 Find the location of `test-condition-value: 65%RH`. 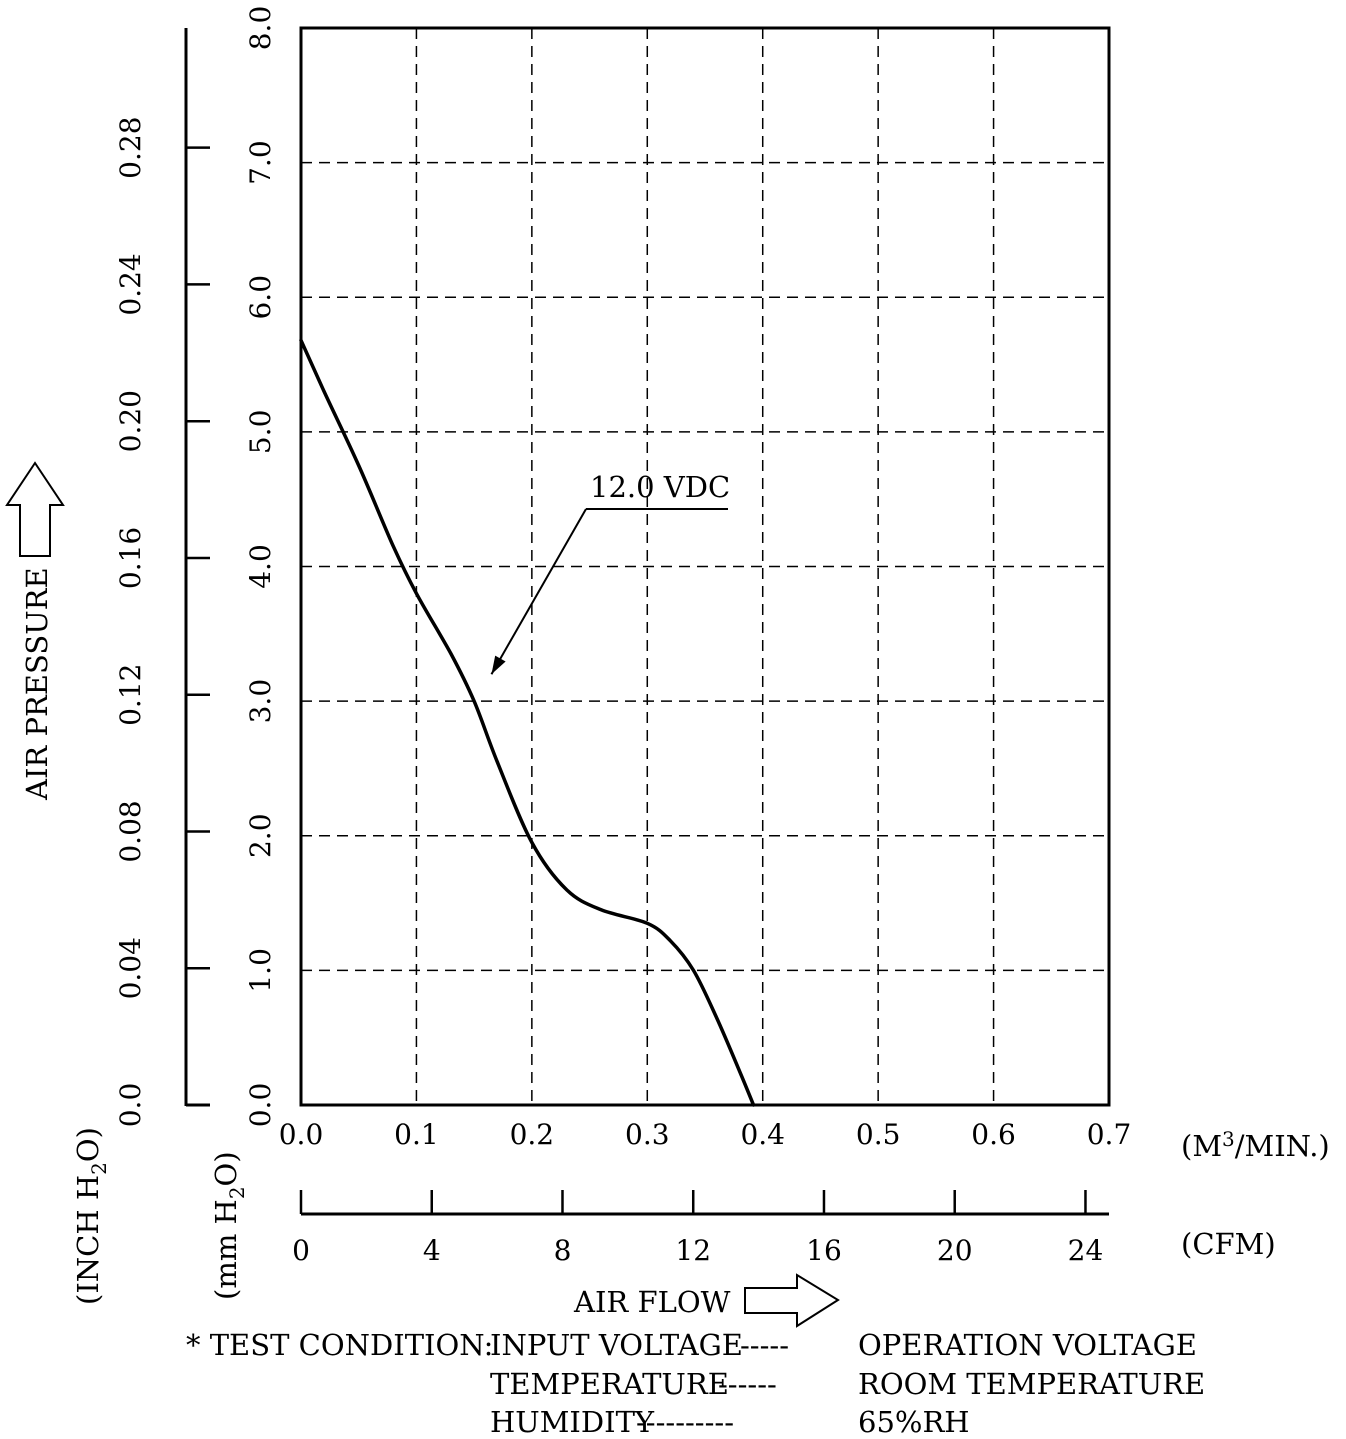

test-condition-value: 65%RH is located at coordinates (914, 1422).